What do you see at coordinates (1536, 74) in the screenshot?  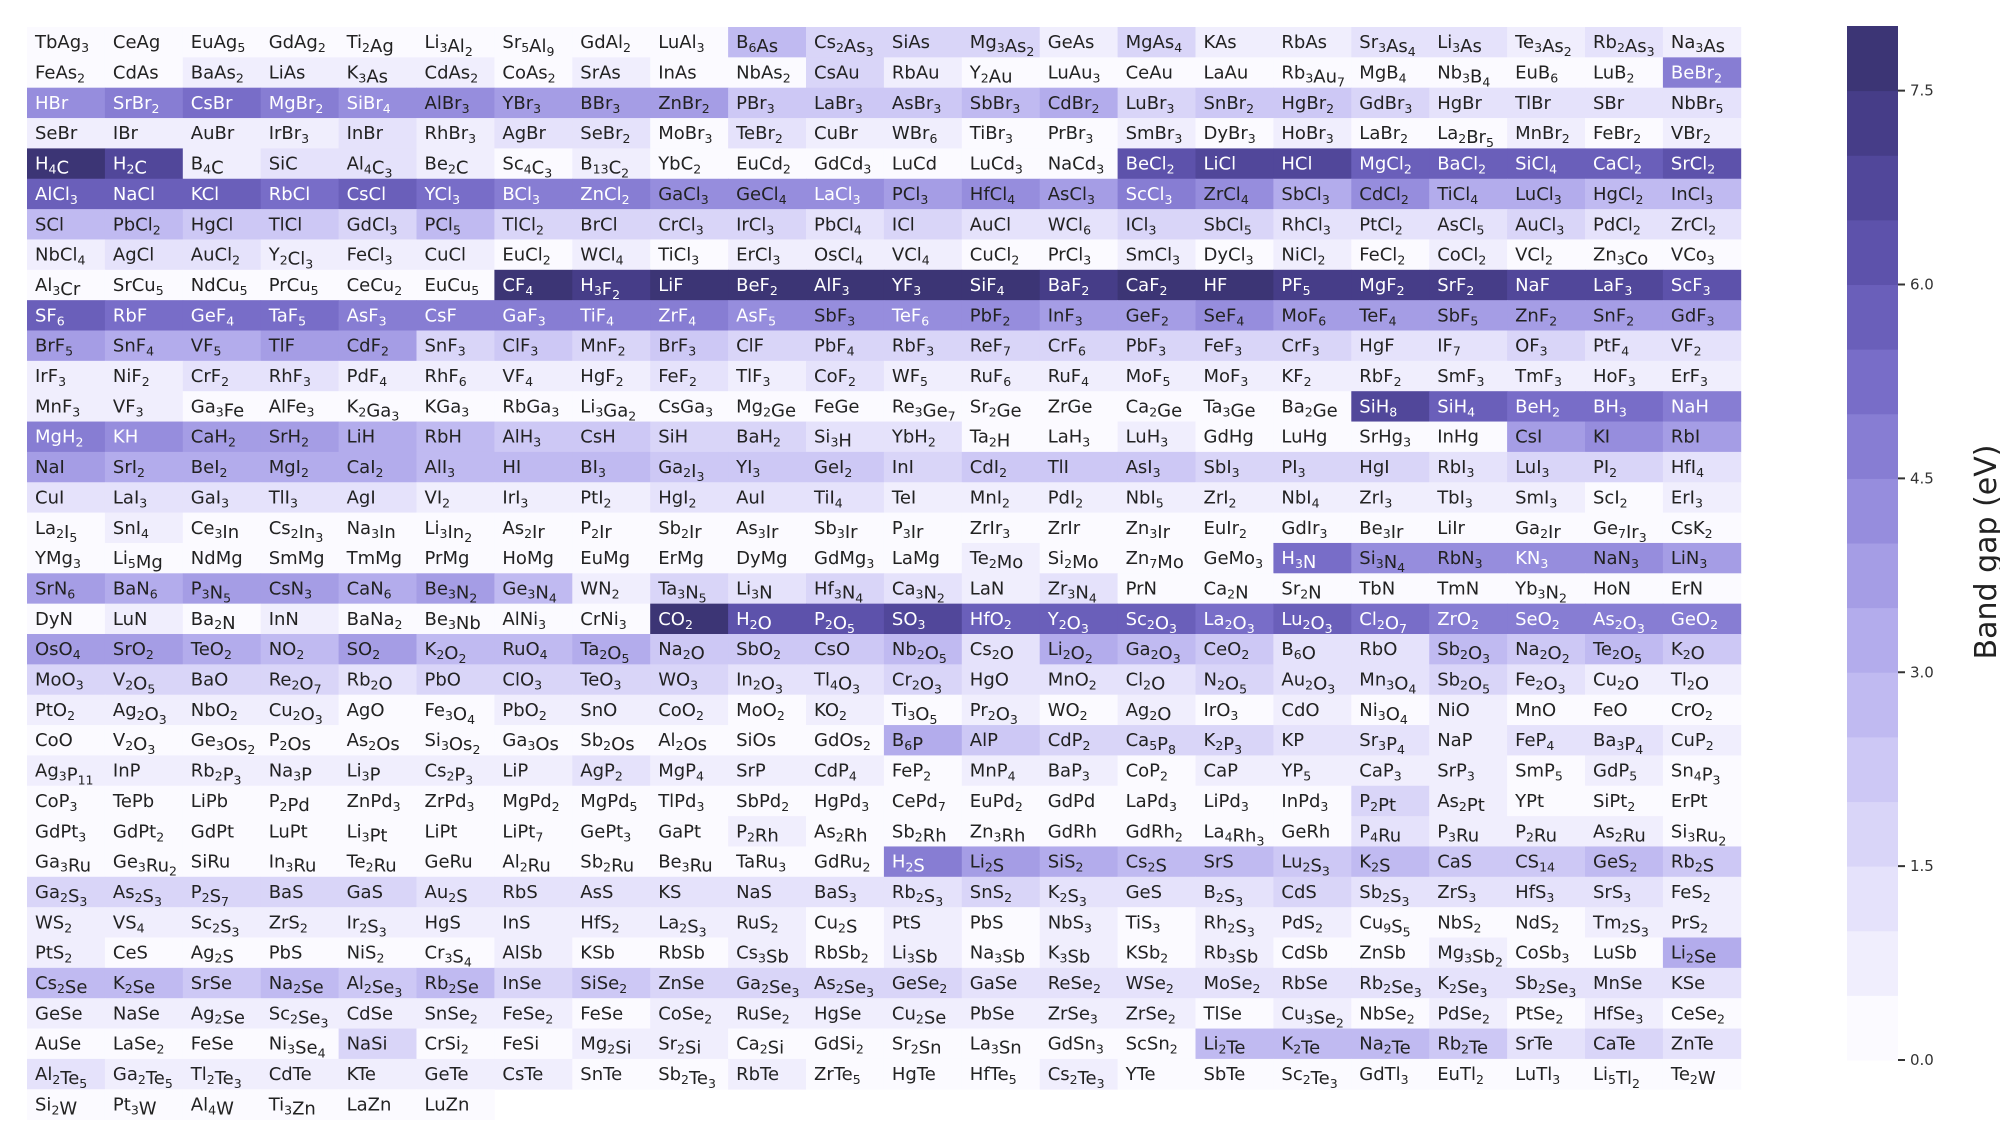 I see `cell-label: EuB6` at bounding box center [1536, 74].